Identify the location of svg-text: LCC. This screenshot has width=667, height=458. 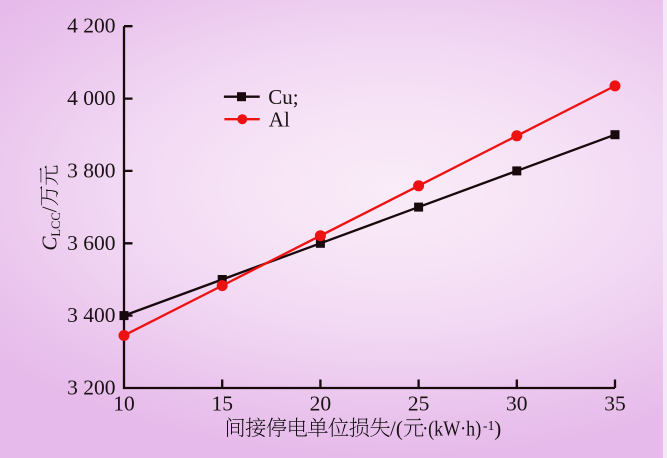
(56, 224).